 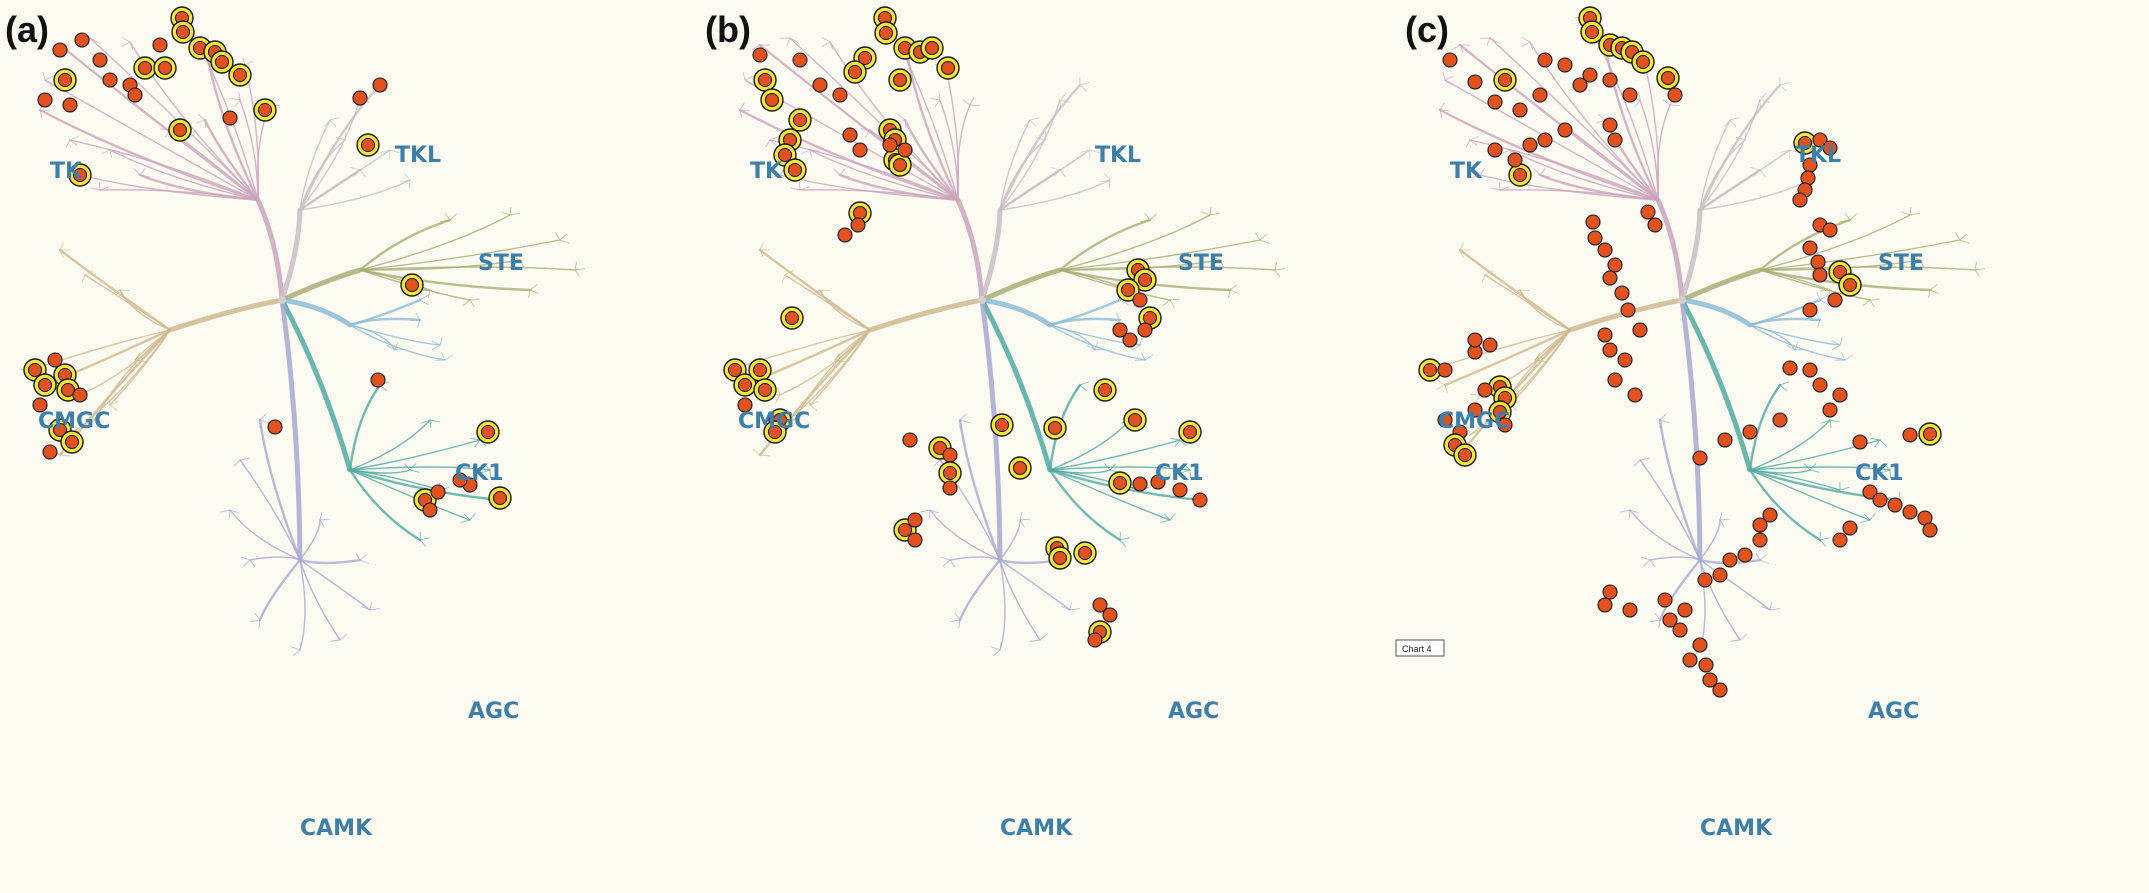 I want to click on panel-c-label: (c), so click(x=1427, y=29).